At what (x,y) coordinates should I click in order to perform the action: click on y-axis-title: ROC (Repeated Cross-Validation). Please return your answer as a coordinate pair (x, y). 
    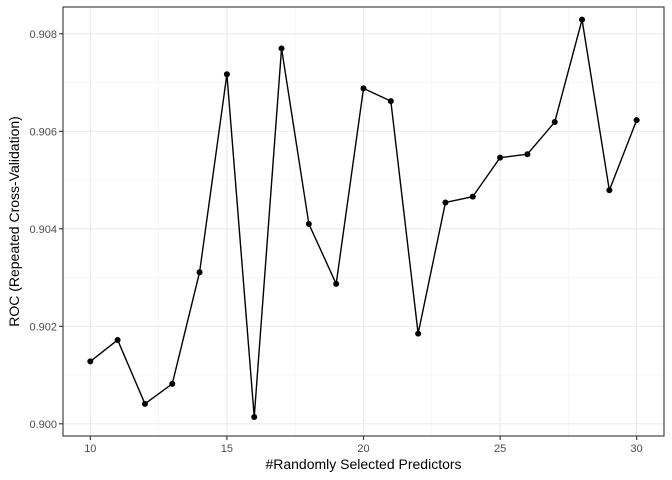
    Looking at the image, I should click on (14, 221).